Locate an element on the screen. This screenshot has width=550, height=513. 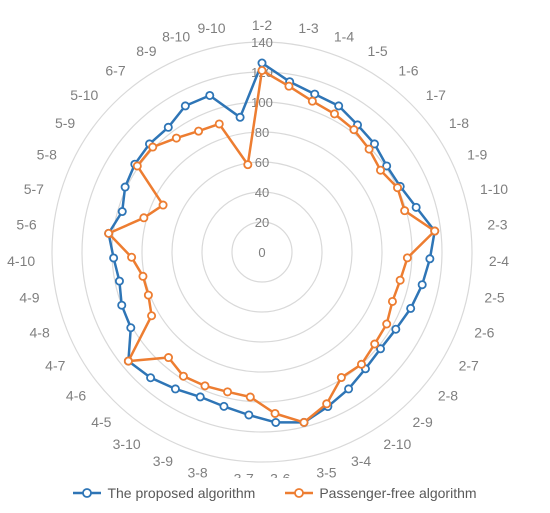
category-label: 3-9 is located at coordinates (163, 461).